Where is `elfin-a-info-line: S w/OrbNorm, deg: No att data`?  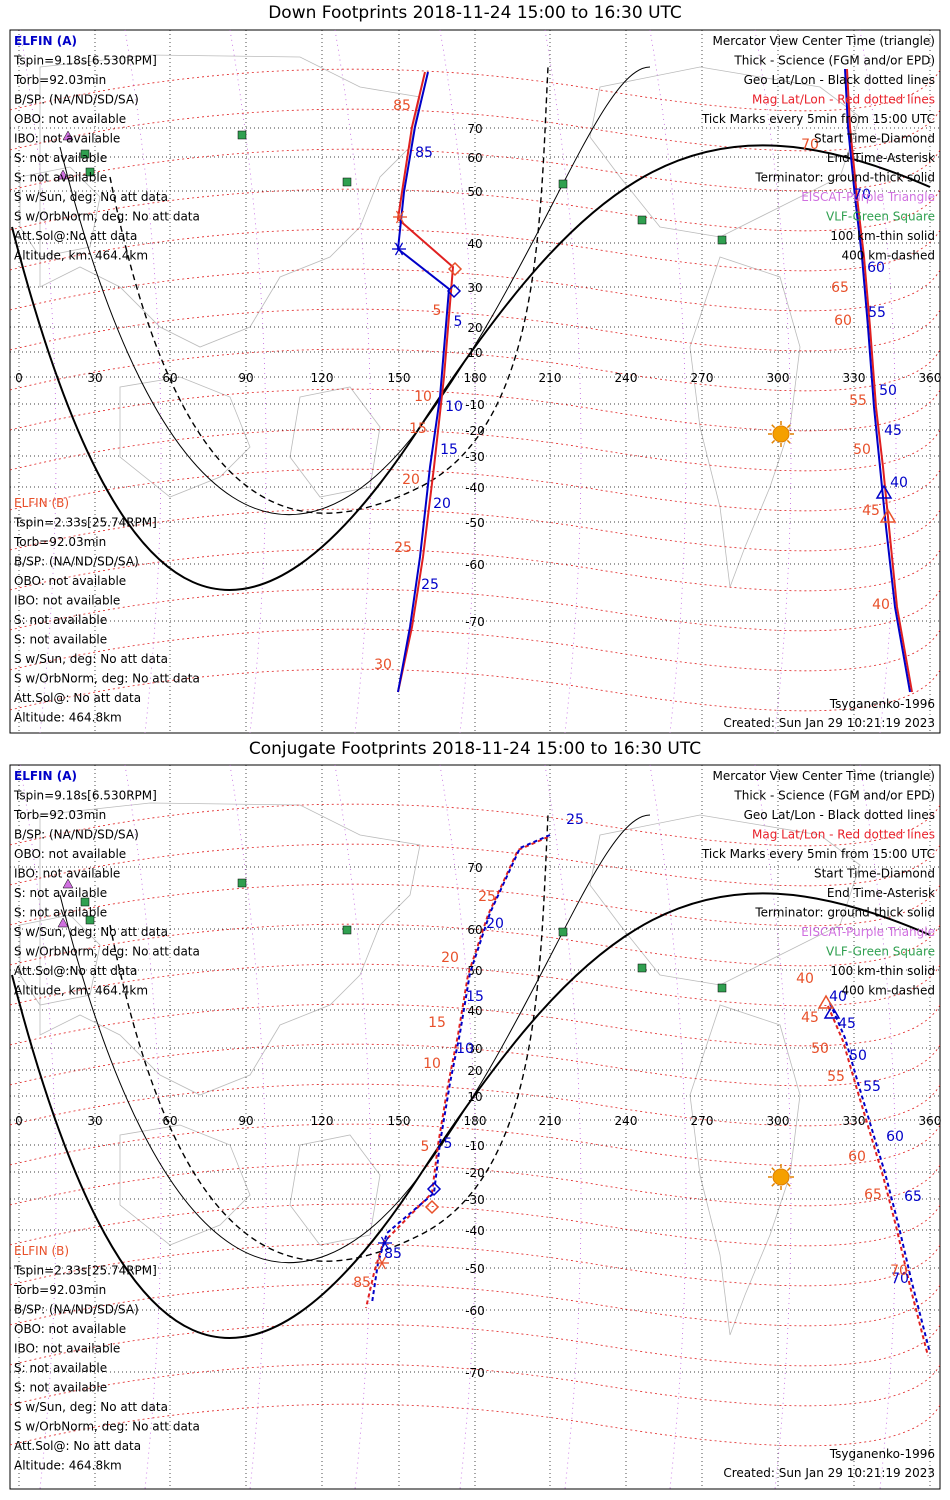 elfin-a-info-line: S w/OrbNorm, deg: No att data is located at coordinates (107, 952).